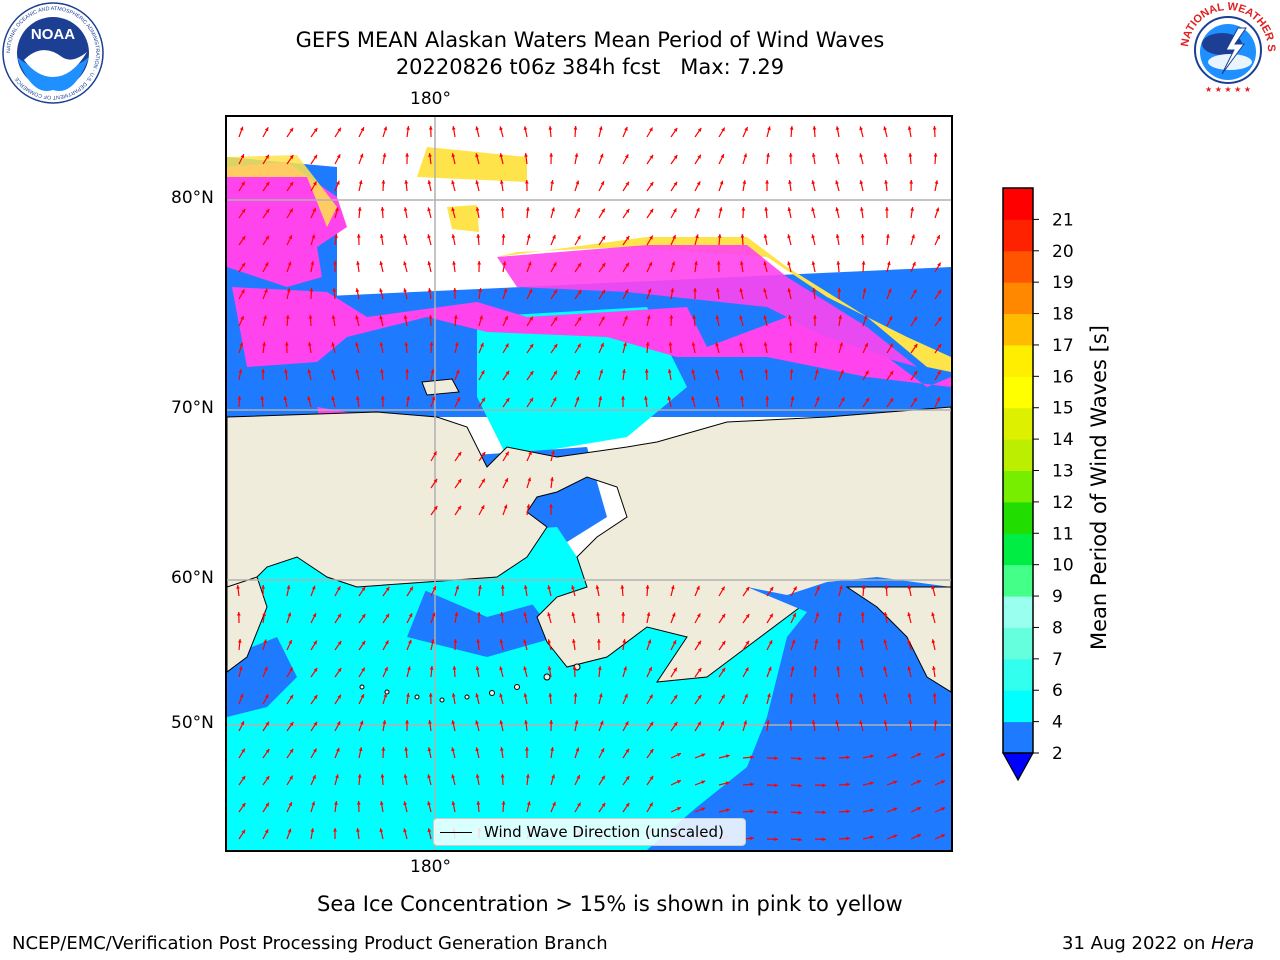  I want to click on footer-date: 31 Aug 2022 on, so click(1137, 943).